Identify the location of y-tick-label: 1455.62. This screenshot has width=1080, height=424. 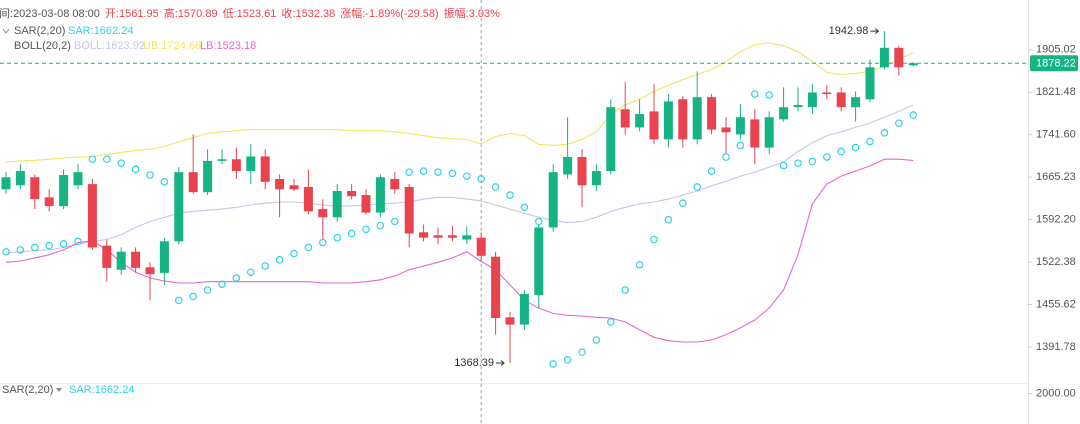
(1056, 304).